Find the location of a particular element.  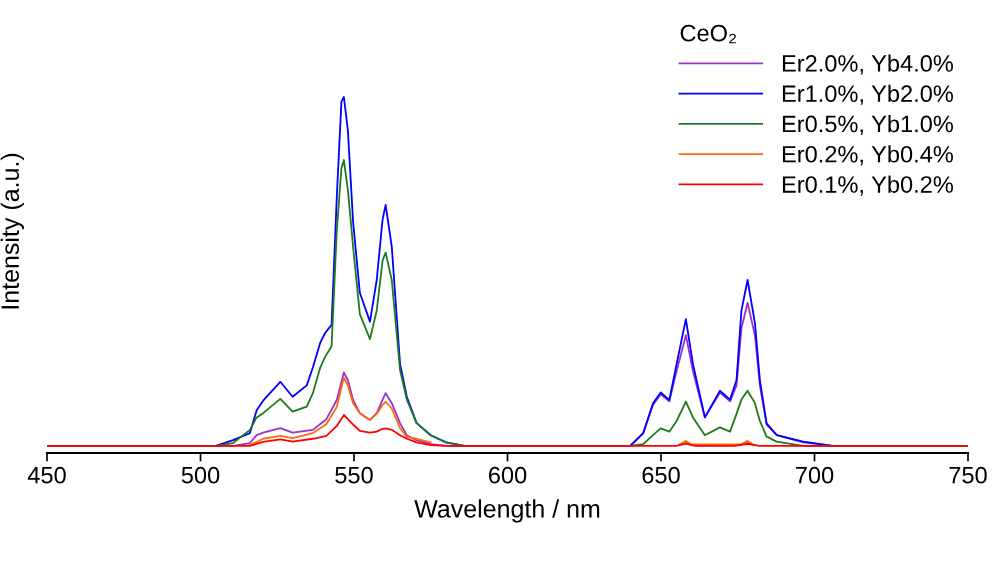

legend-label: Er0.5%, Yb1.0% is located at coordinates (867, 125).